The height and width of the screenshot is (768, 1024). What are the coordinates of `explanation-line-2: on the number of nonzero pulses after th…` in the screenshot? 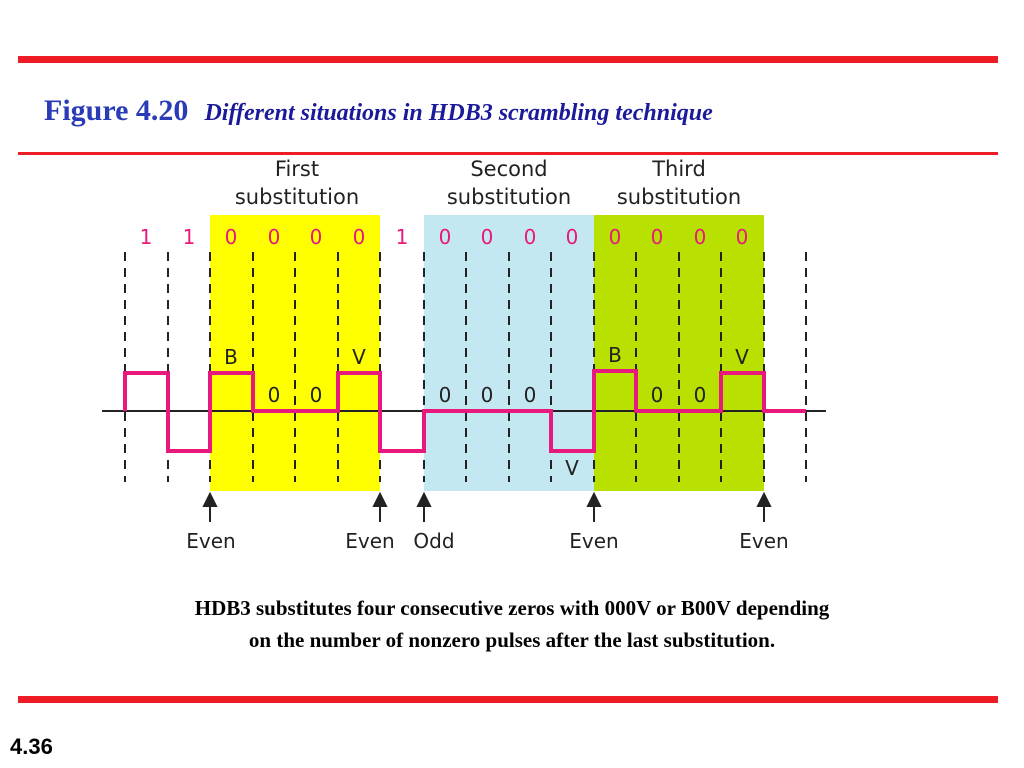 It's located at (512, 640).